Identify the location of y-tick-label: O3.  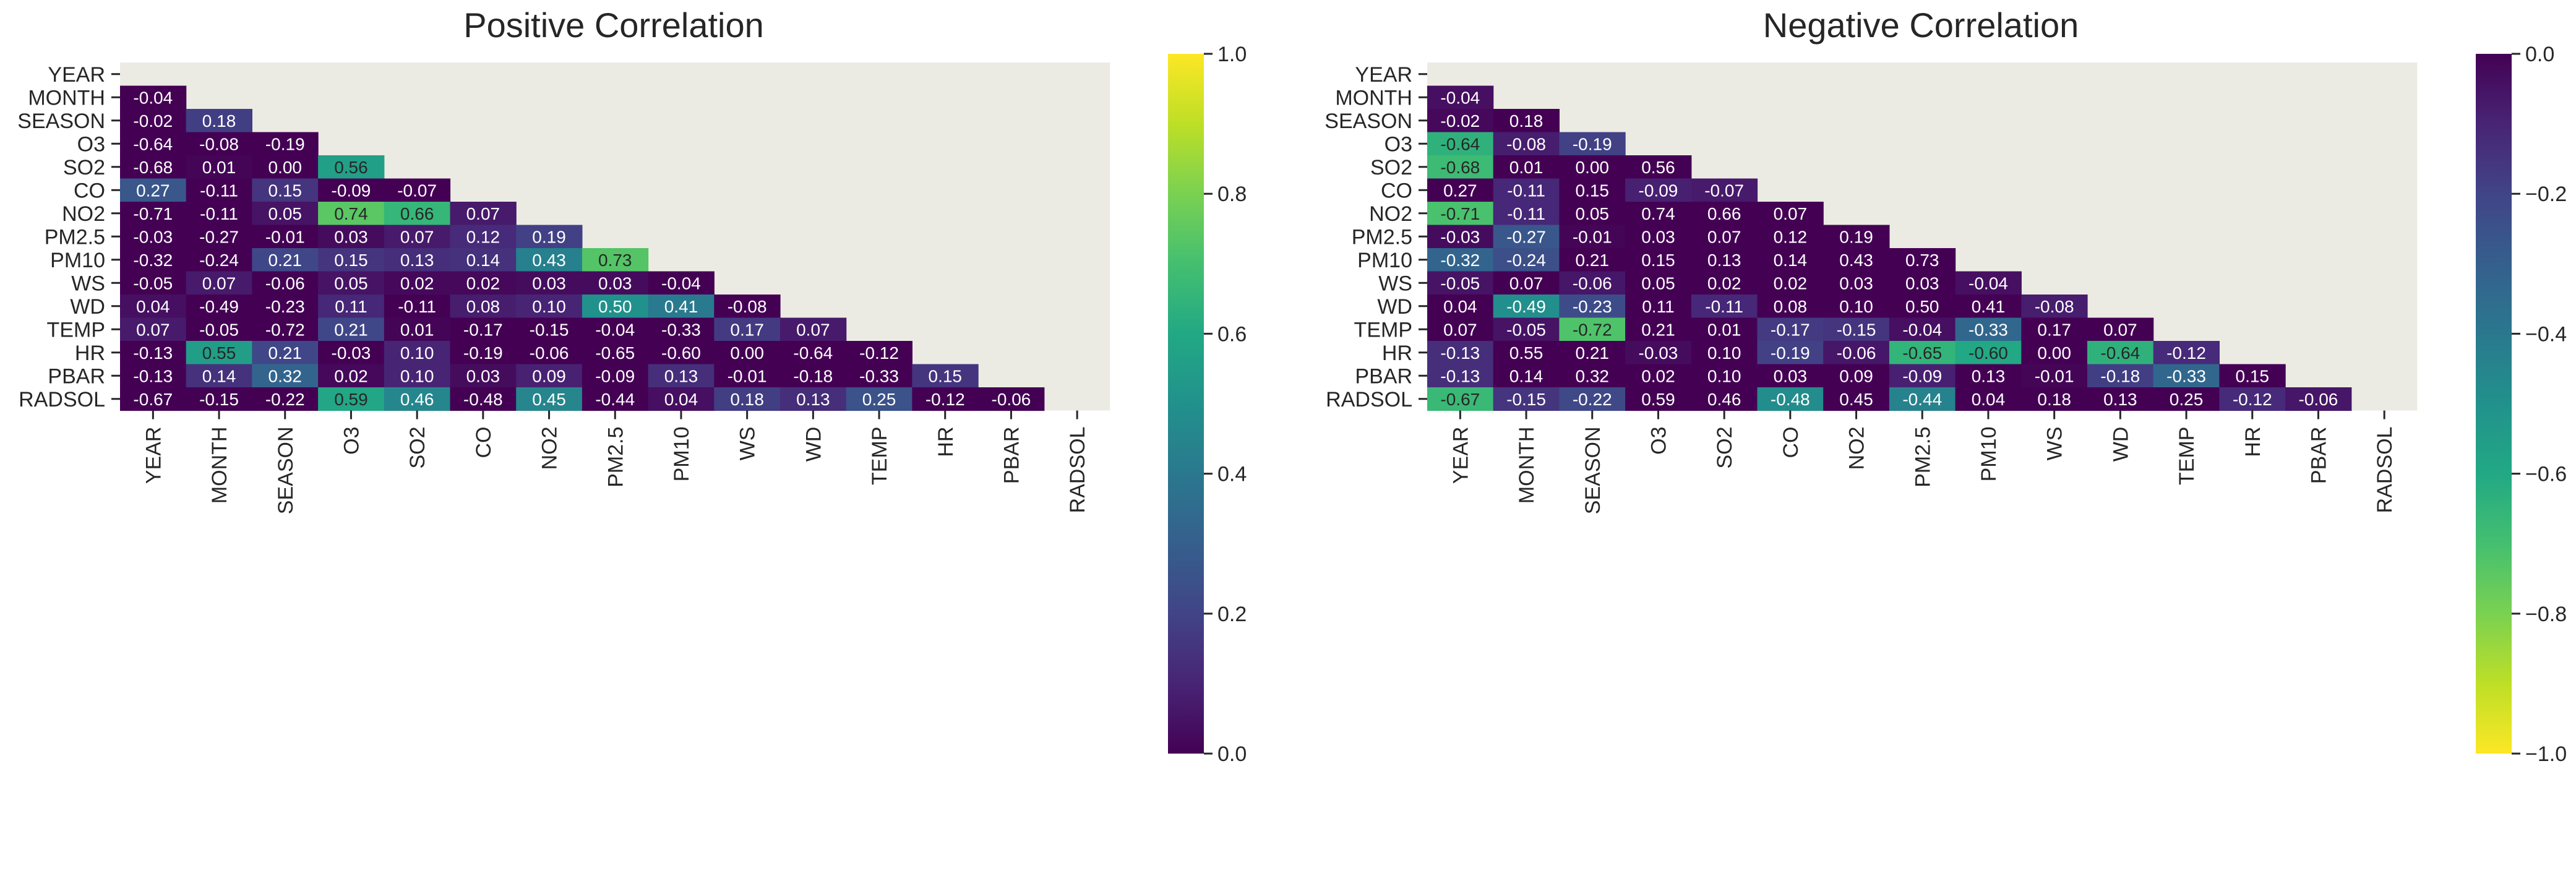
(1398, 144).